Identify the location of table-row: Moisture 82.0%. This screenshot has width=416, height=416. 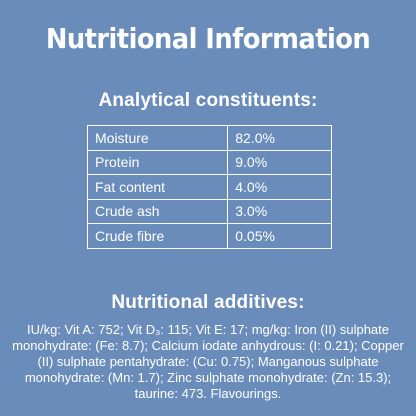
(209, 138).